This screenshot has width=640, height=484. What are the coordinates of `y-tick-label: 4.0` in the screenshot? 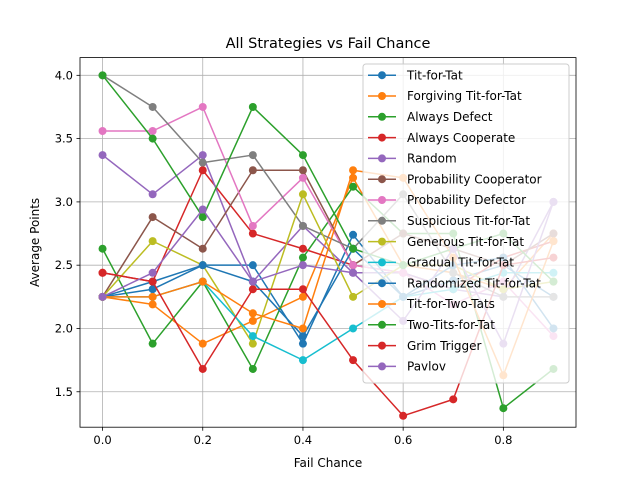 It's located at (64, 75).